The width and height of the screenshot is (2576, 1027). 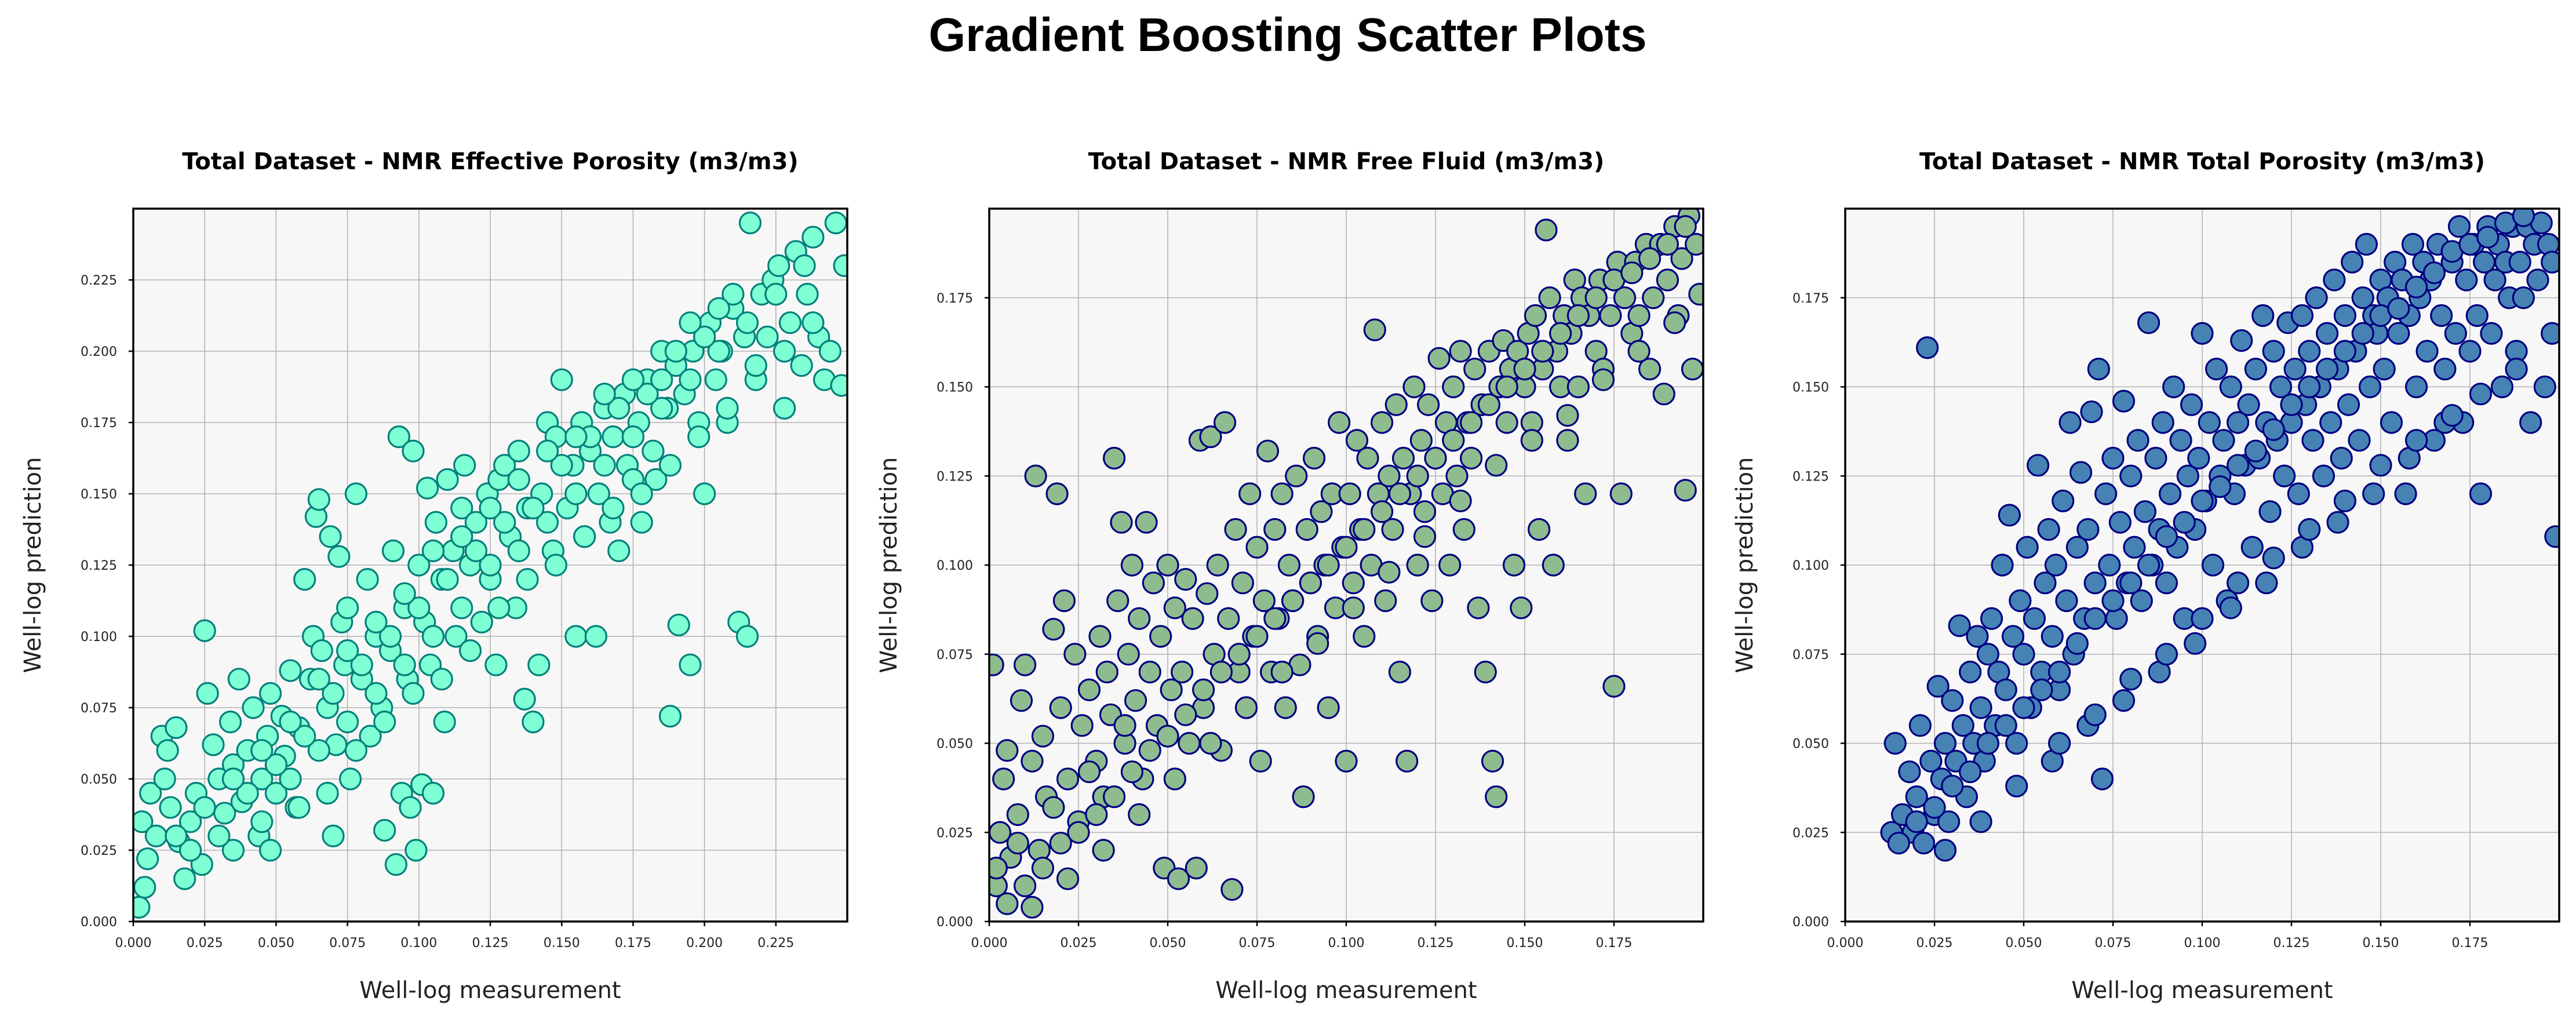 I want to click on x-tick-label: 0.200, so click(x=705, y=943).